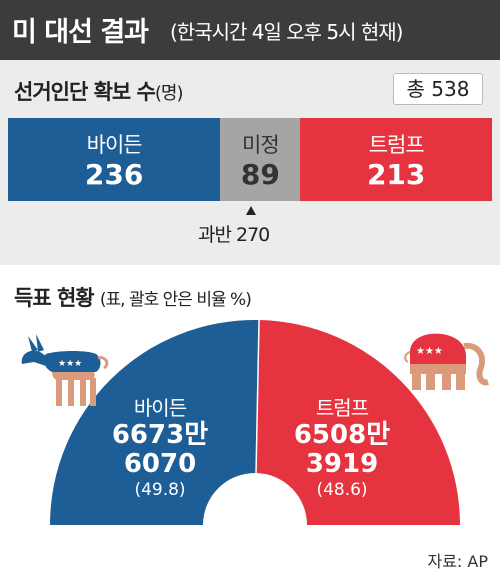  What do you see at coordinates (160, 490) in the screenshot?
I see `biden-vote-percent: (49.8)` at bounding box center [160, 490].